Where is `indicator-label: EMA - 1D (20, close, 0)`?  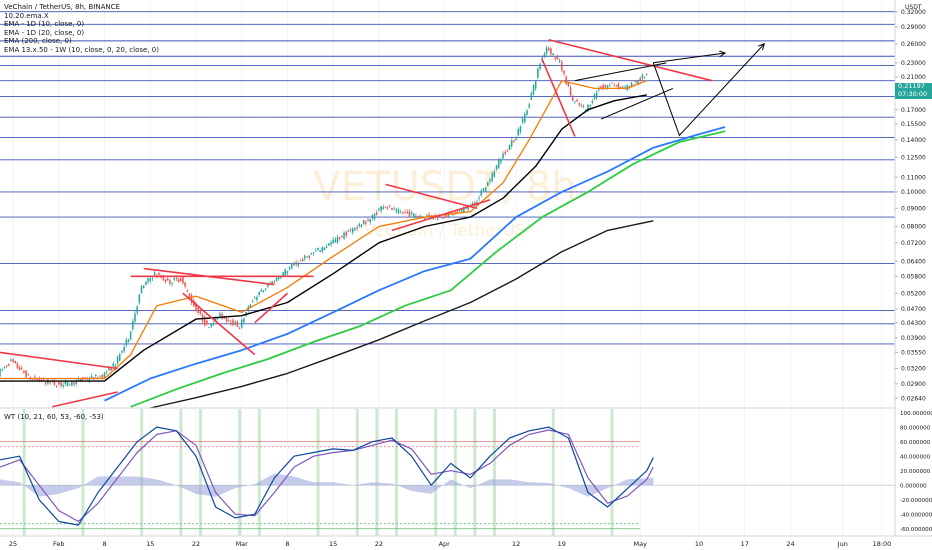 indicator-label: EMA - 1D (20, close, 0) is located at coordinates (44, 32).